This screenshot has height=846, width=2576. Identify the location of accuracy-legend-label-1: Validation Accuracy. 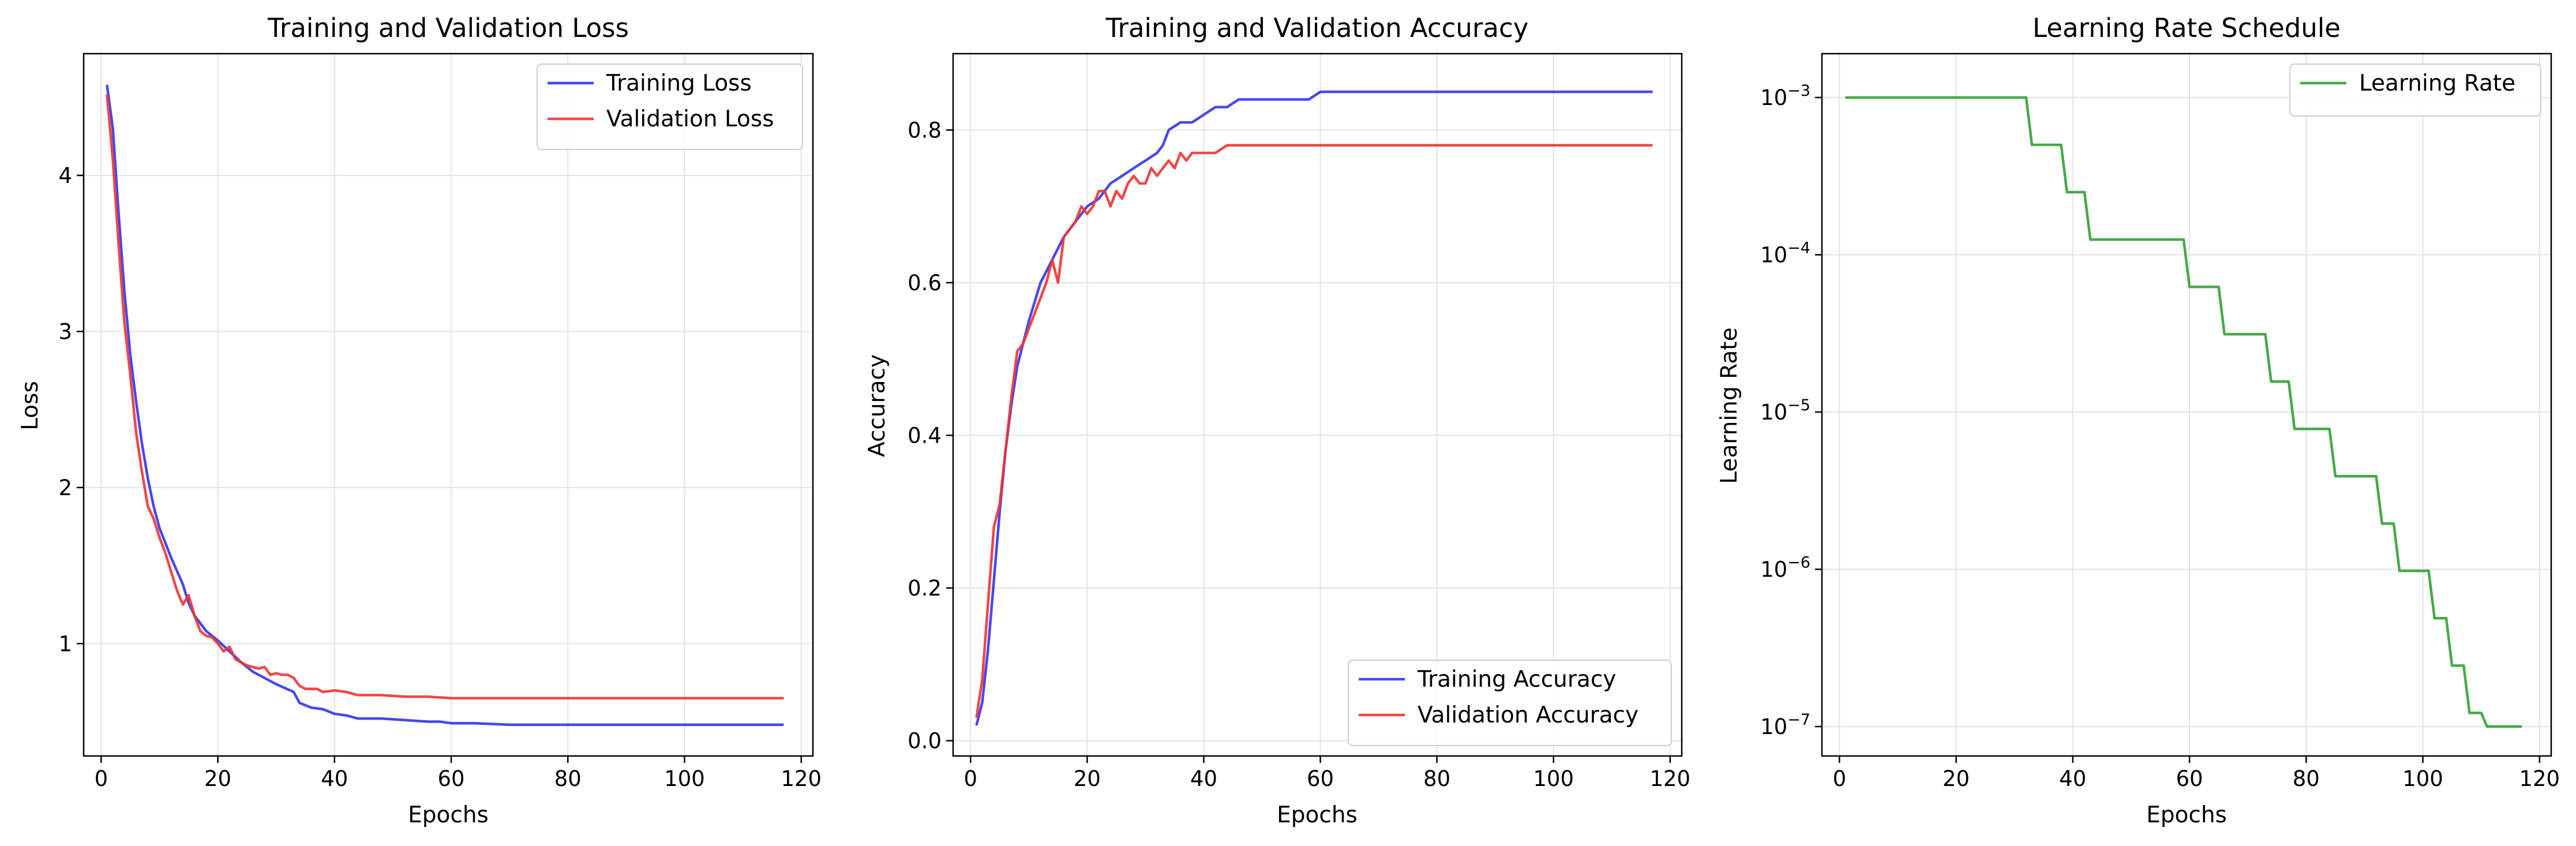
(1528, 715).